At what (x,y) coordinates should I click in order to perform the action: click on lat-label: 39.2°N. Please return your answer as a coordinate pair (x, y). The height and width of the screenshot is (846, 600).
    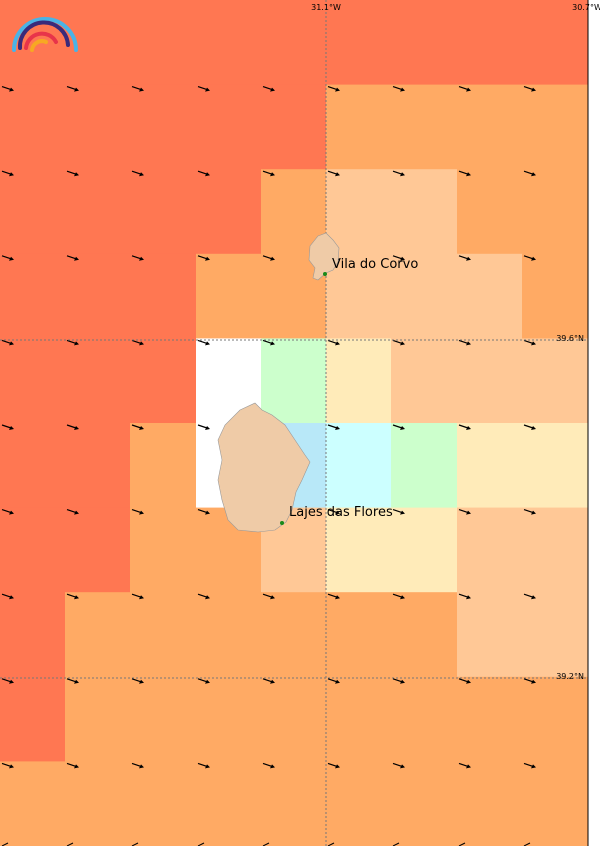
    Looking at the image, I should click on (570, 676).